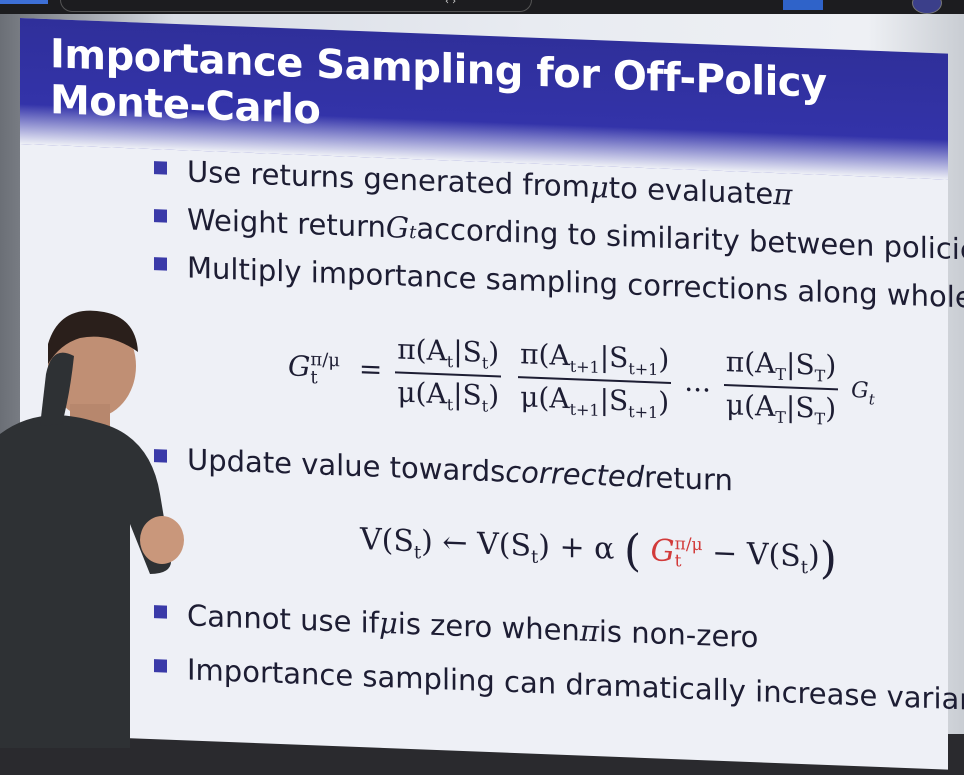 Image resolution: width=964 pixels, height=775 pixels. I want to click on bullet-item: Update value towards corrected return, so click(443, 469).